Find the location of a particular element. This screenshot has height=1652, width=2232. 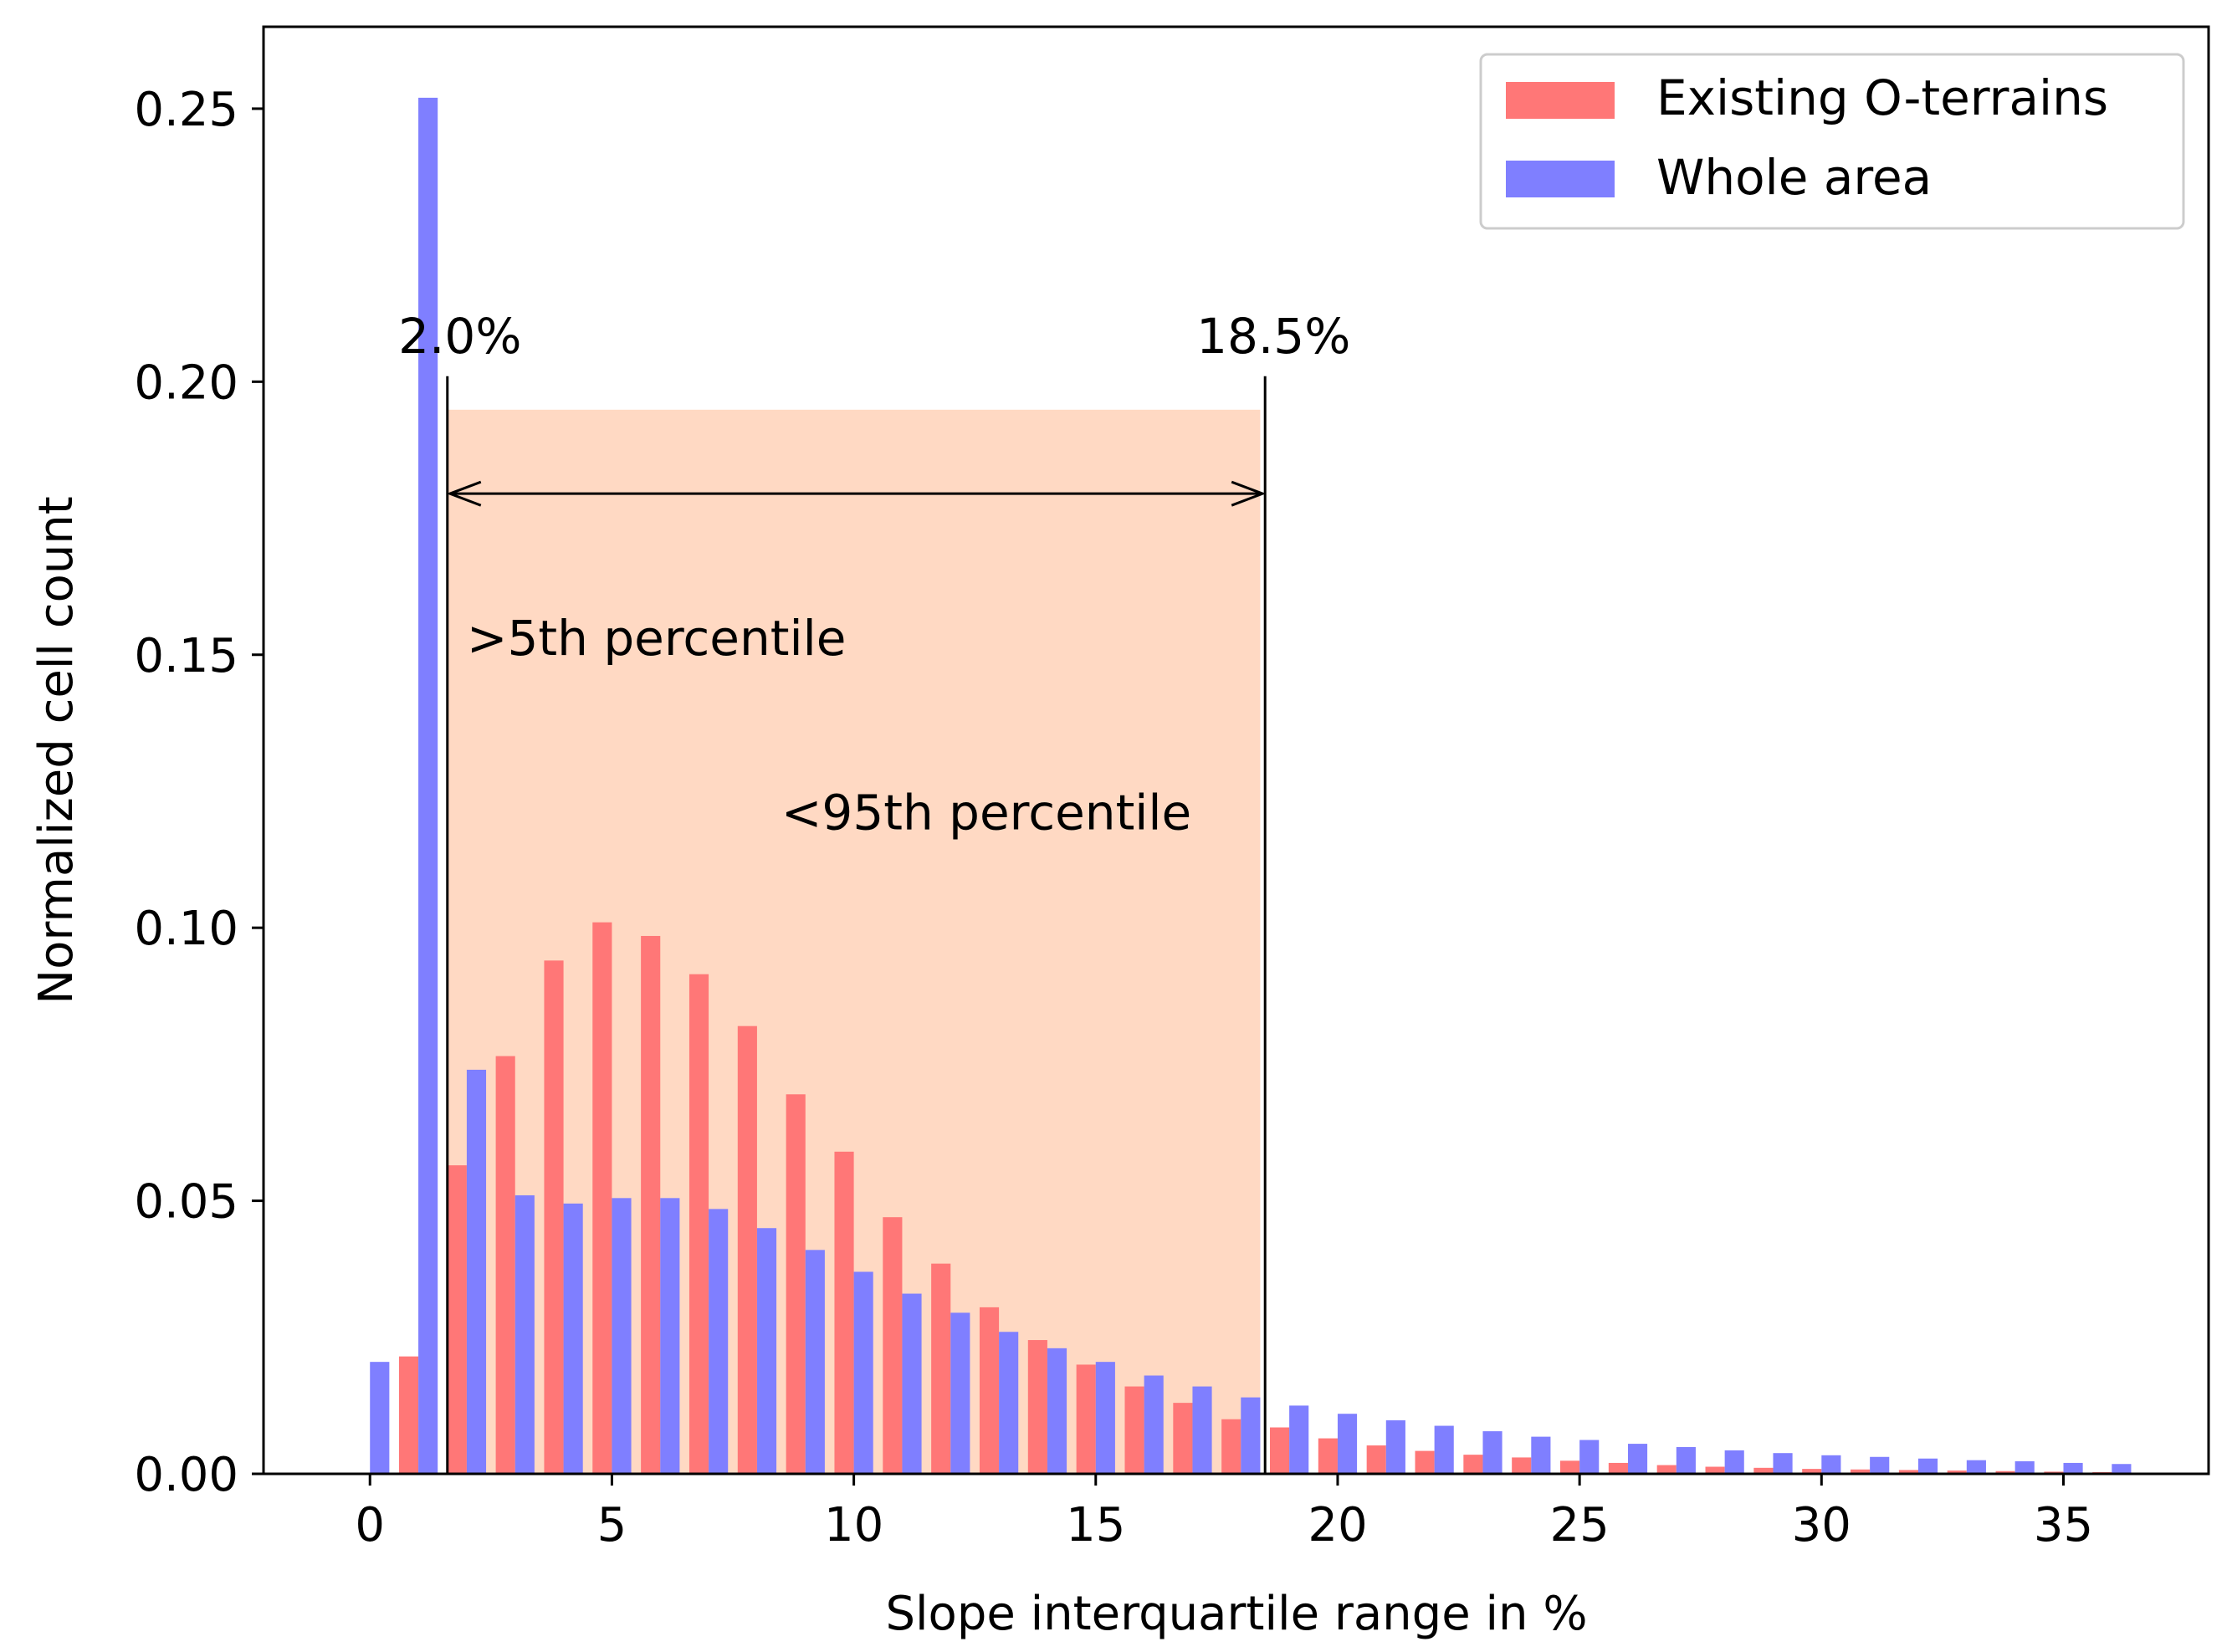

x-tick-label-5: 25 is located at coordinates (1580, 1525).